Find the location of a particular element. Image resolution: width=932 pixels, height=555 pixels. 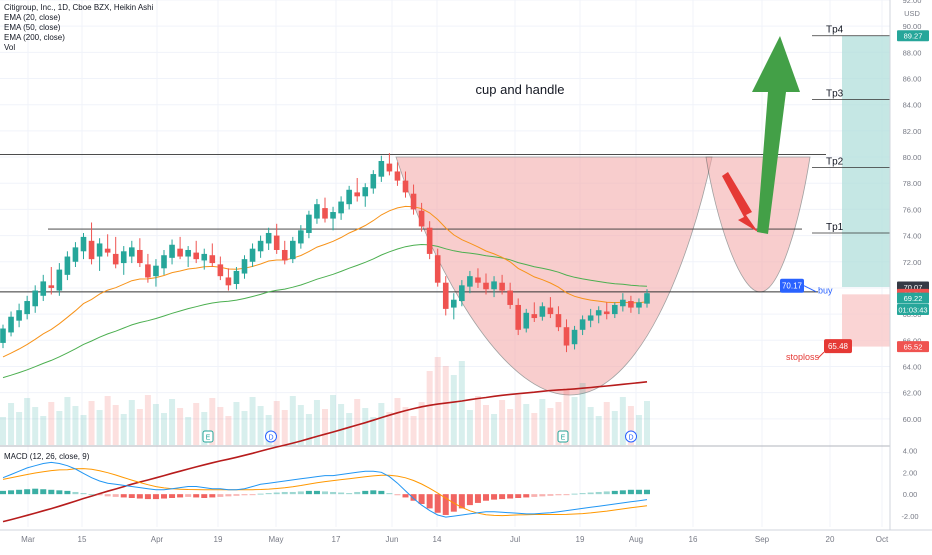

ema20-legend: EMA (20, close) is located at coordinates (32, 17).